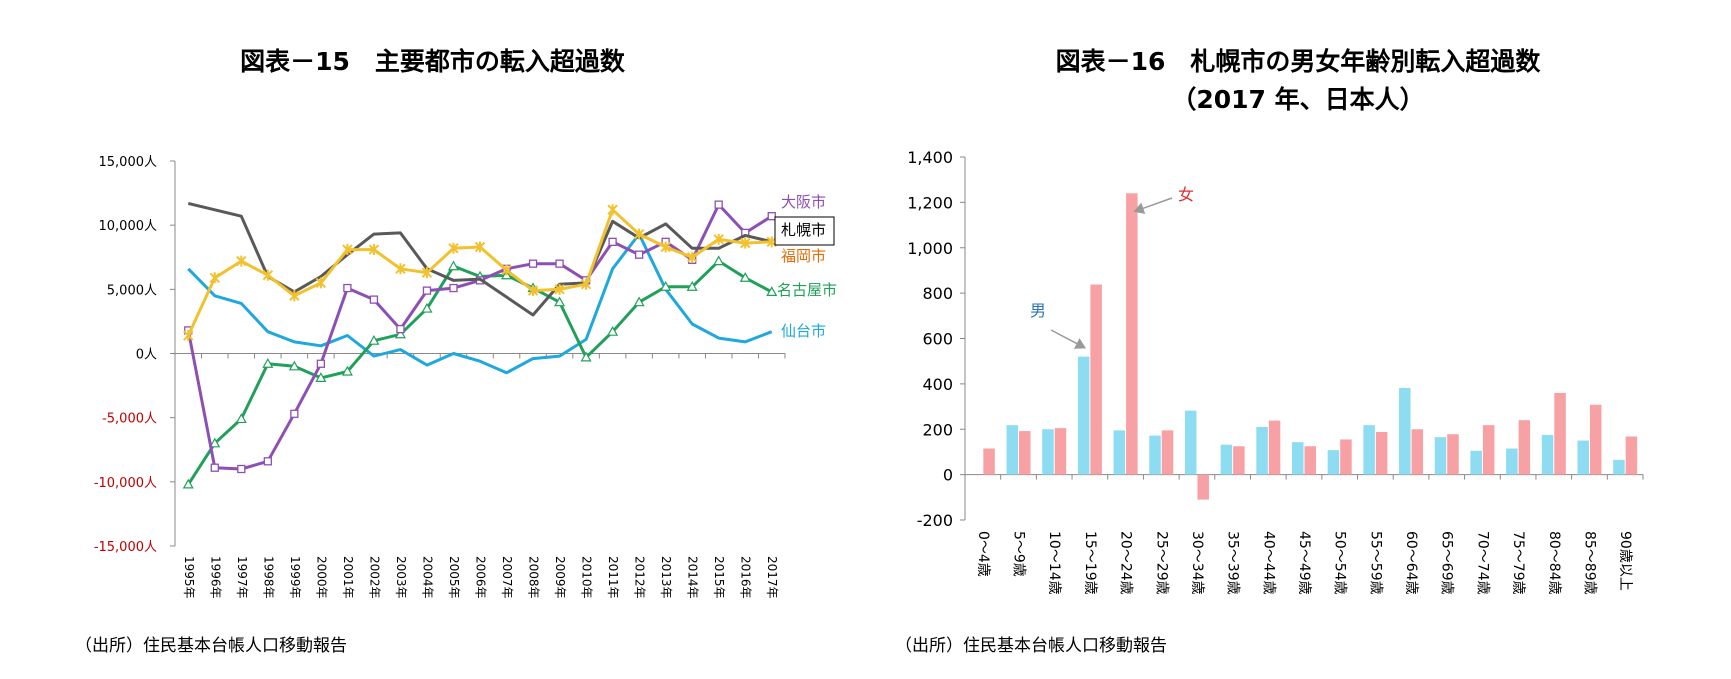 The width and height of the screenshot is (1731, 679). I want to click on series-fukuoka, so click(480, 273).